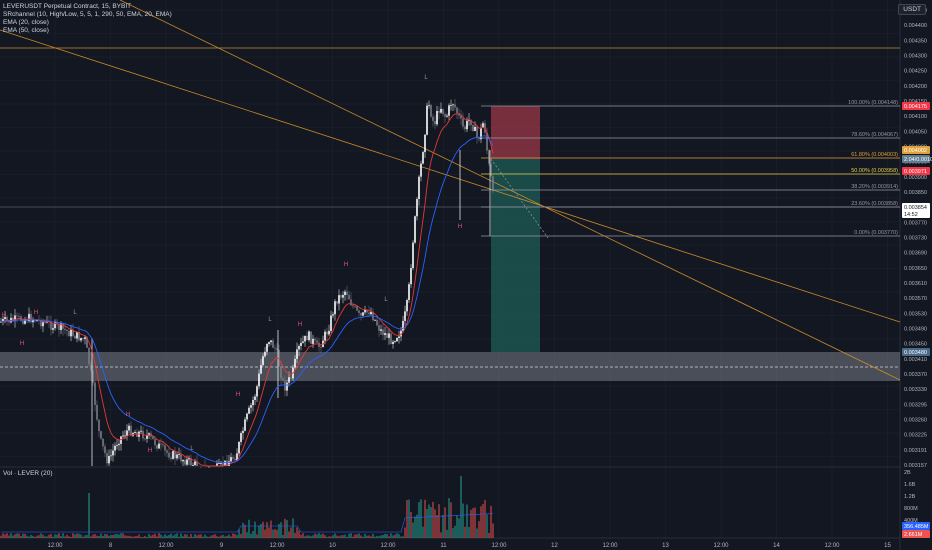 The width and height of the screenshot is (932, 550). I want to click on symbol-title: LEVERUSDT Perpetual Contract, 15, BYBIT, so click(67, 6).